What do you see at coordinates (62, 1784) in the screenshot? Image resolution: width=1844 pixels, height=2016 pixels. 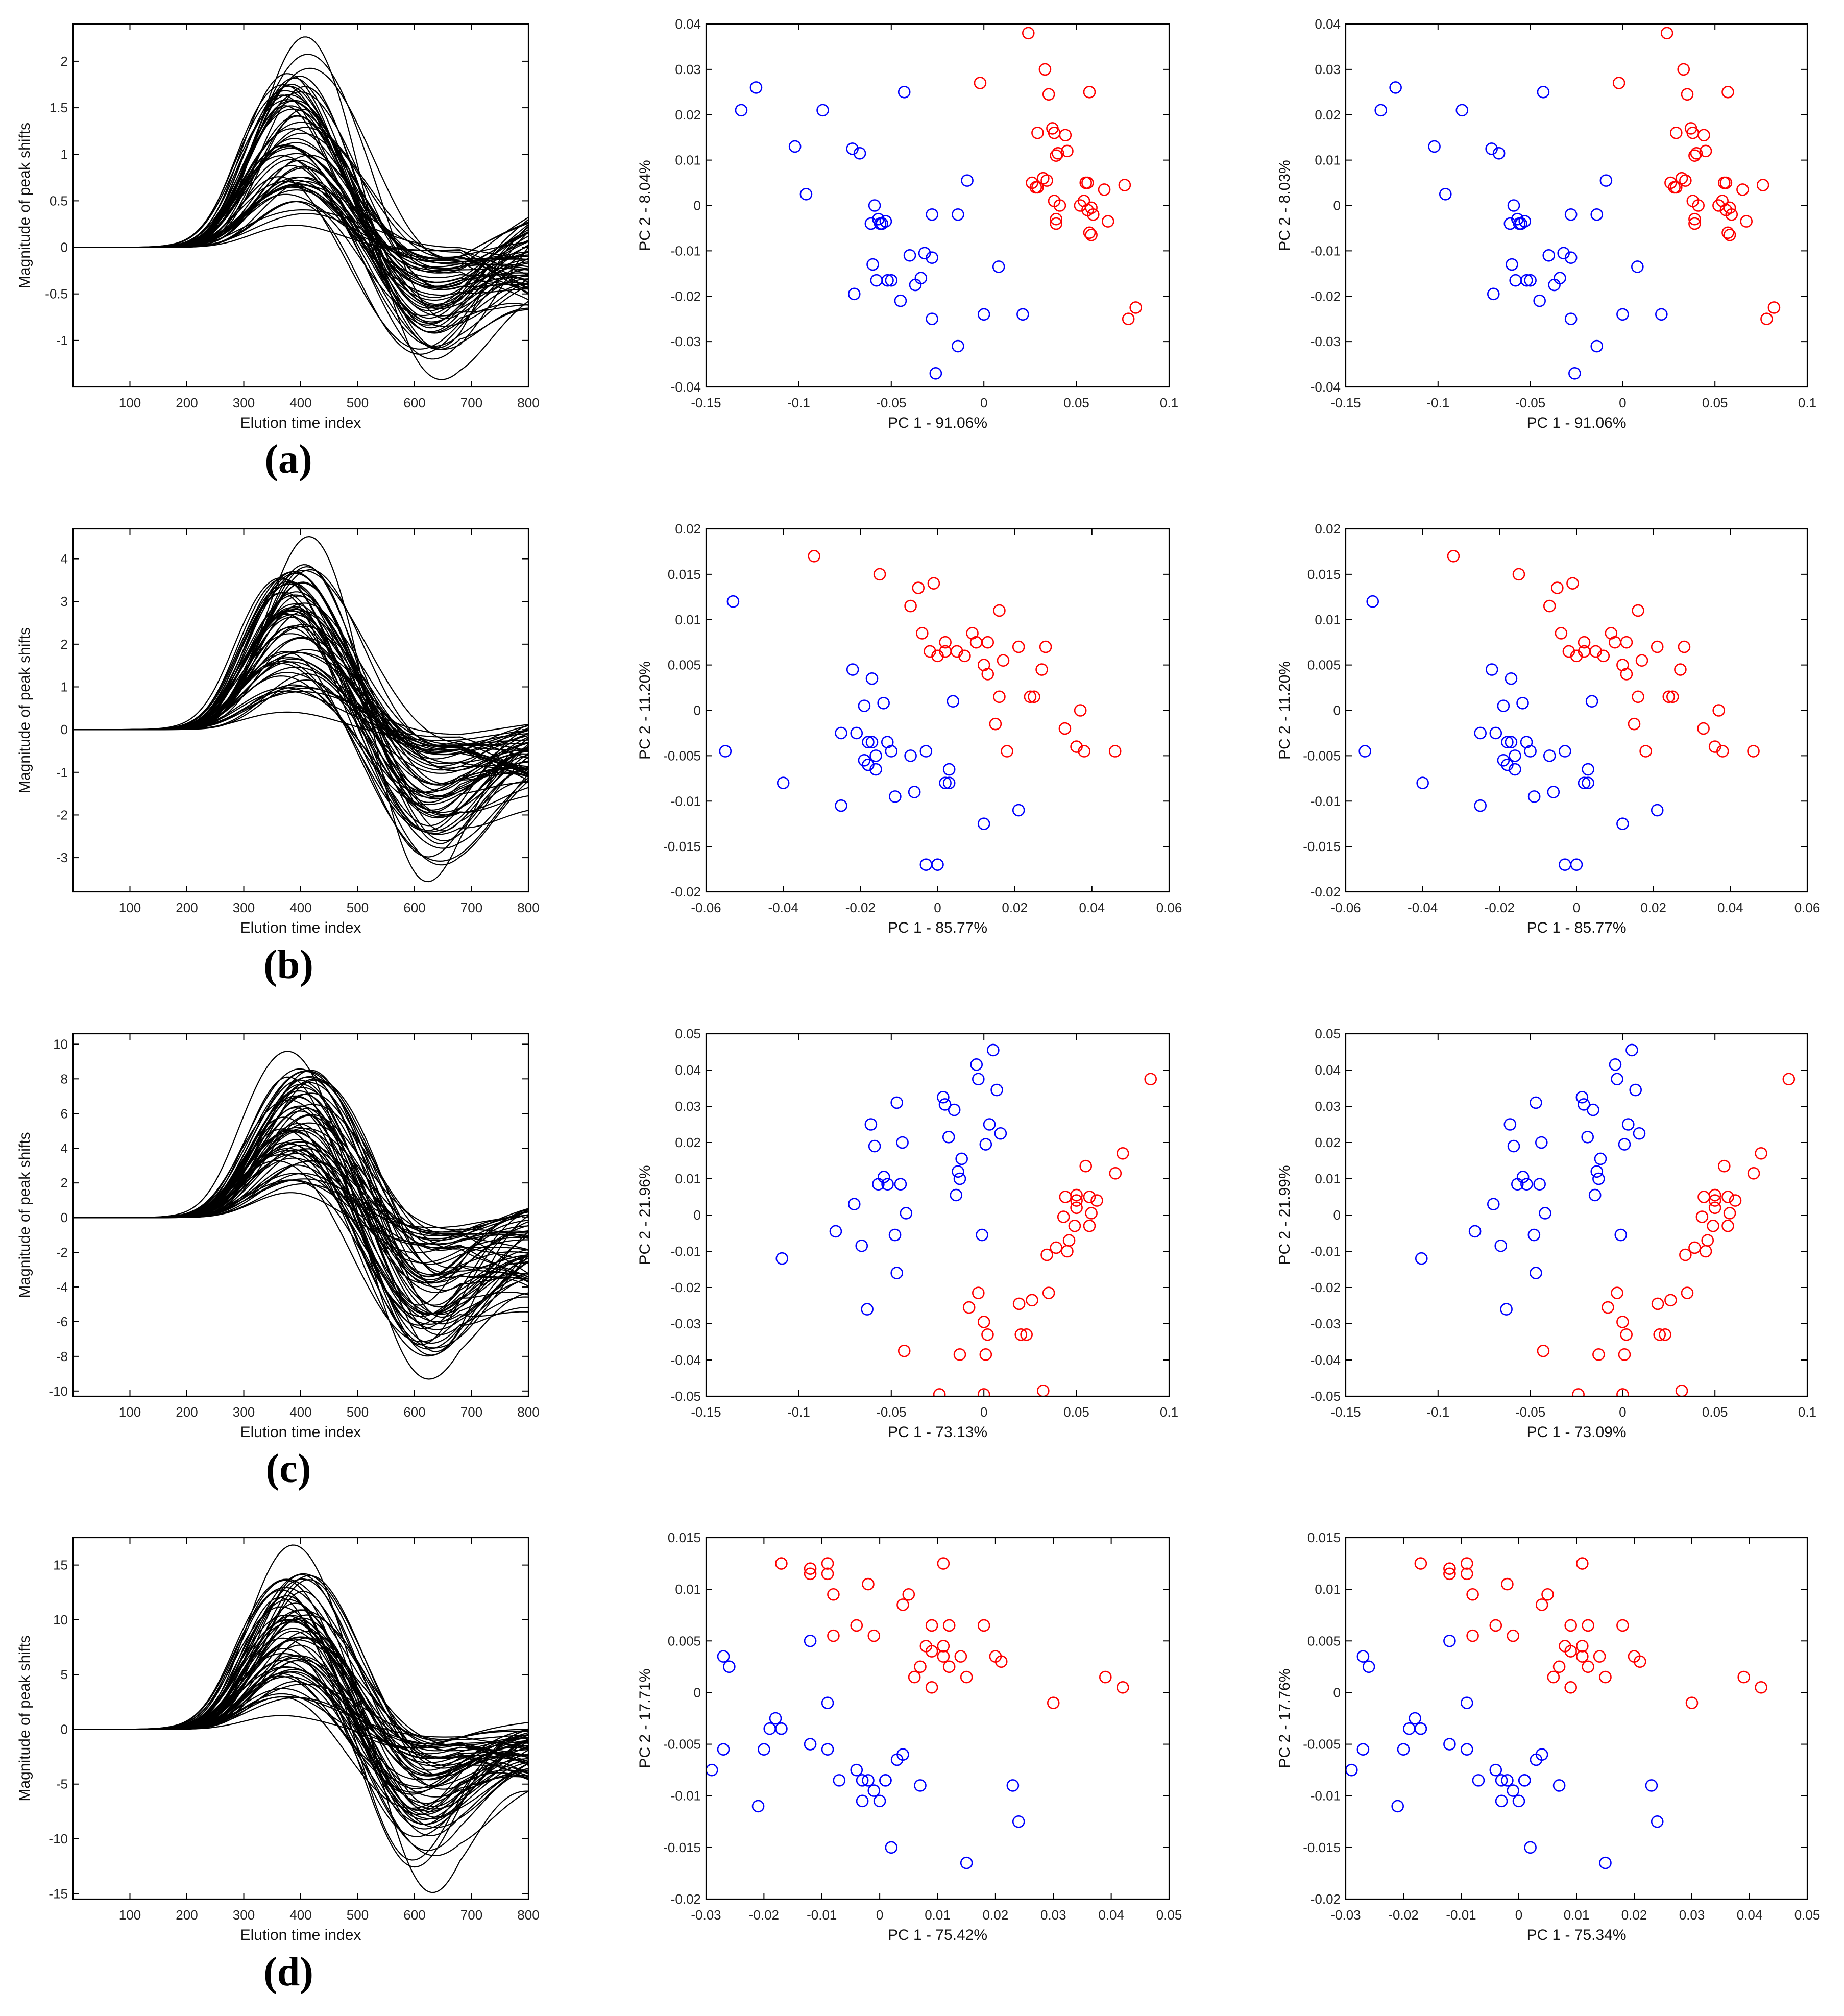 I see `y-tick-label: -5` at bounding box center [62, 1784].